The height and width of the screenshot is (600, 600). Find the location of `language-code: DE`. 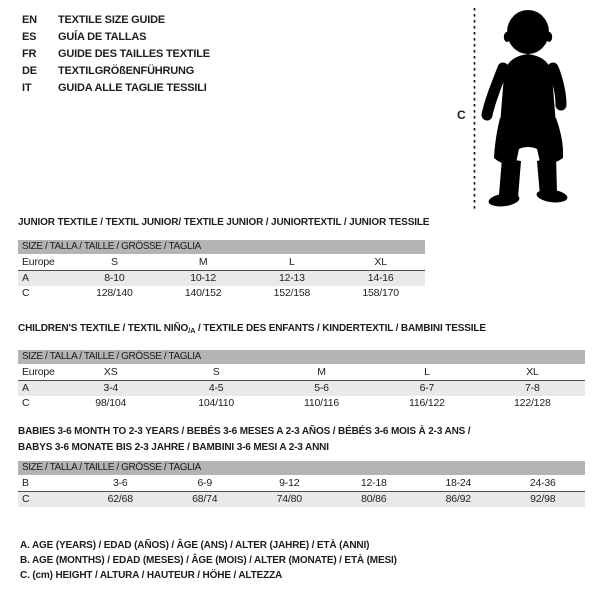

language-code: DE is located at coordinates (29, 71).